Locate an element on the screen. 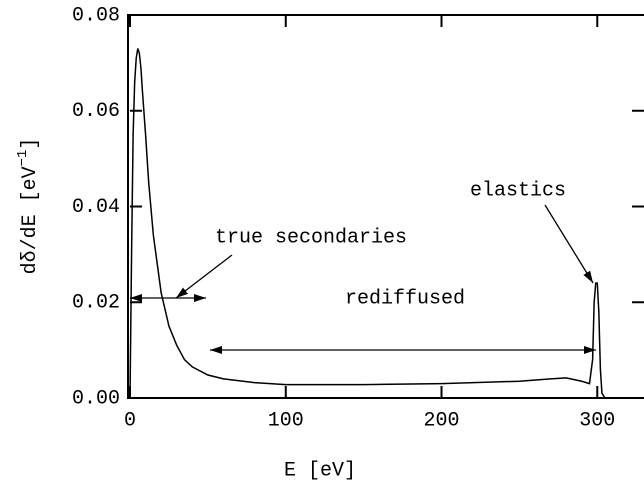 This screenshot has width=644, height=488. y-tick-label: 0.04 is located at coordinates (96, 207).